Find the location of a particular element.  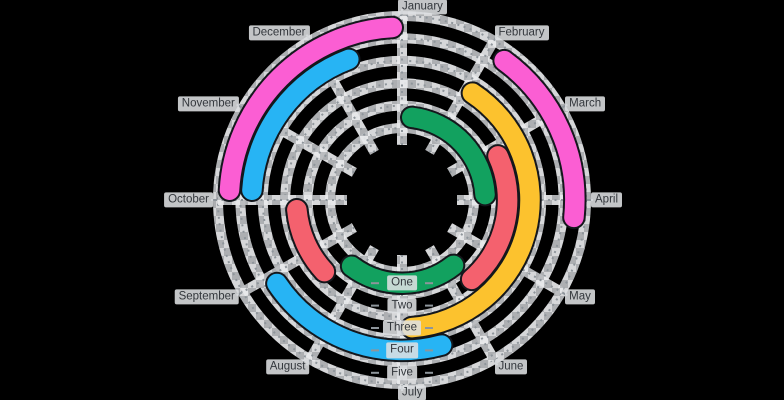

month-label-february: February is located at coordinates (521, 33).